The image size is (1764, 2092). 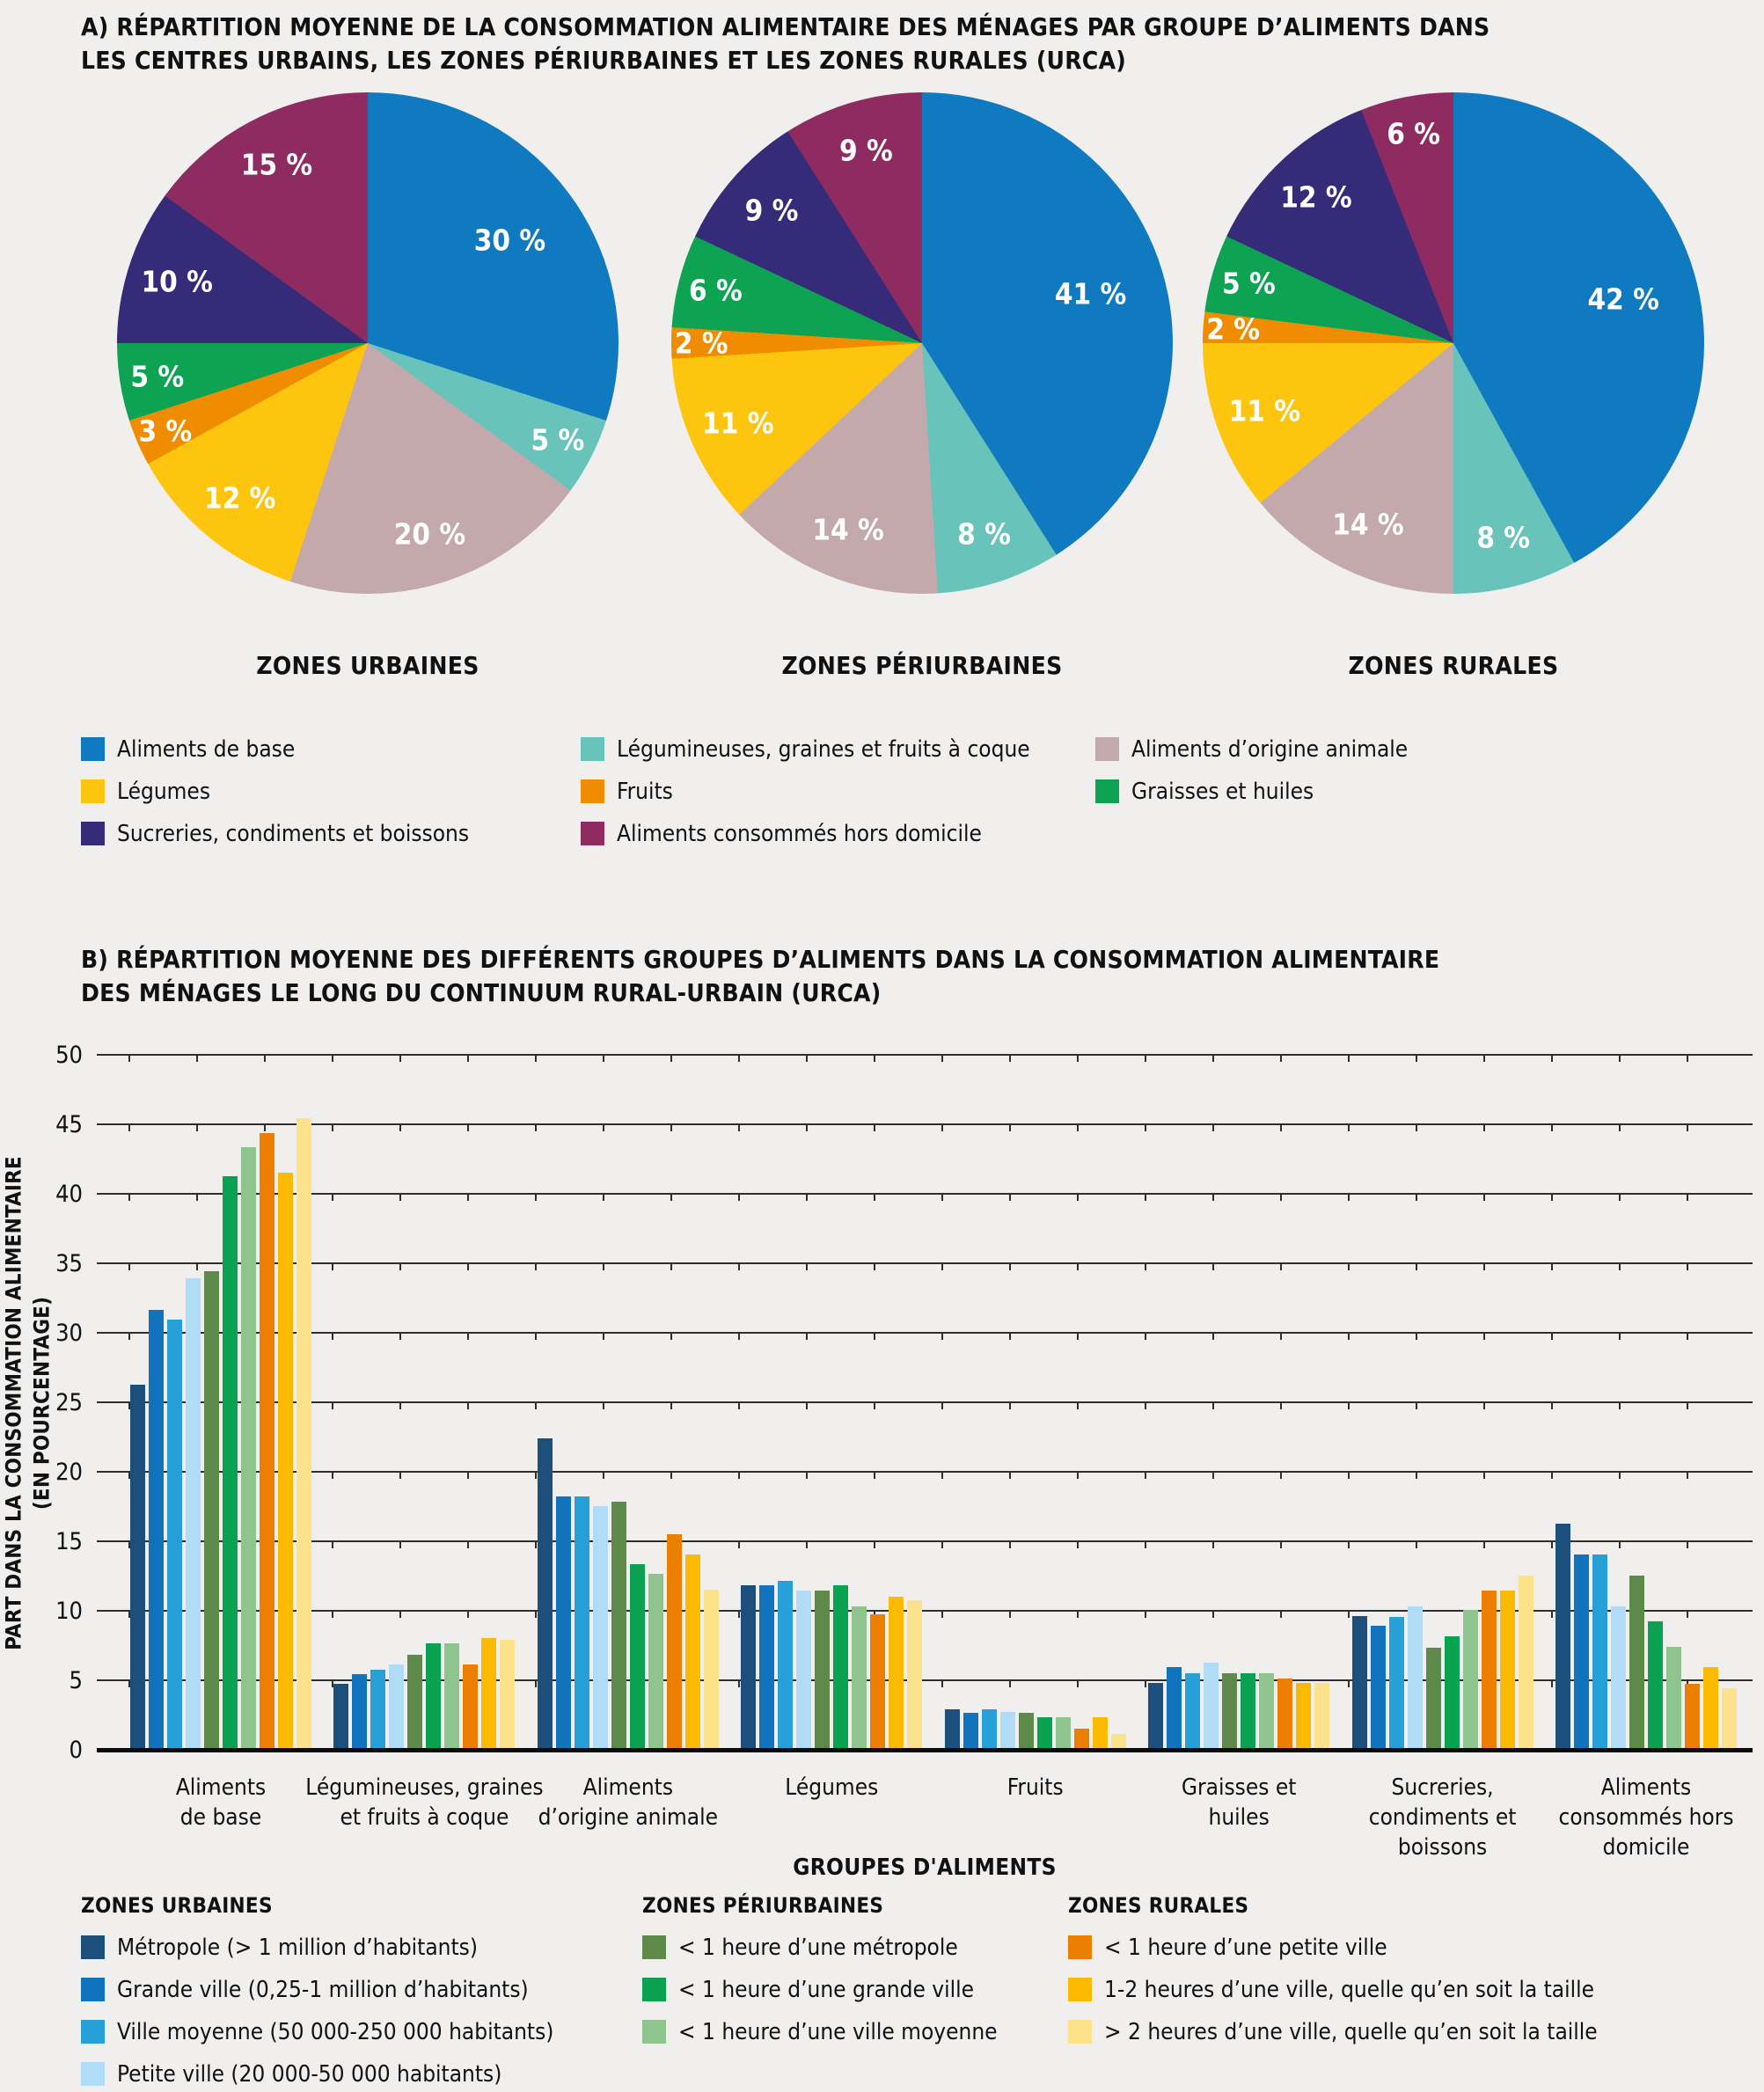 What do you see at coordinates (69, 1263) in the screenshot?
I see `y-tick-label: 35` at bounding box center [69, 1263].